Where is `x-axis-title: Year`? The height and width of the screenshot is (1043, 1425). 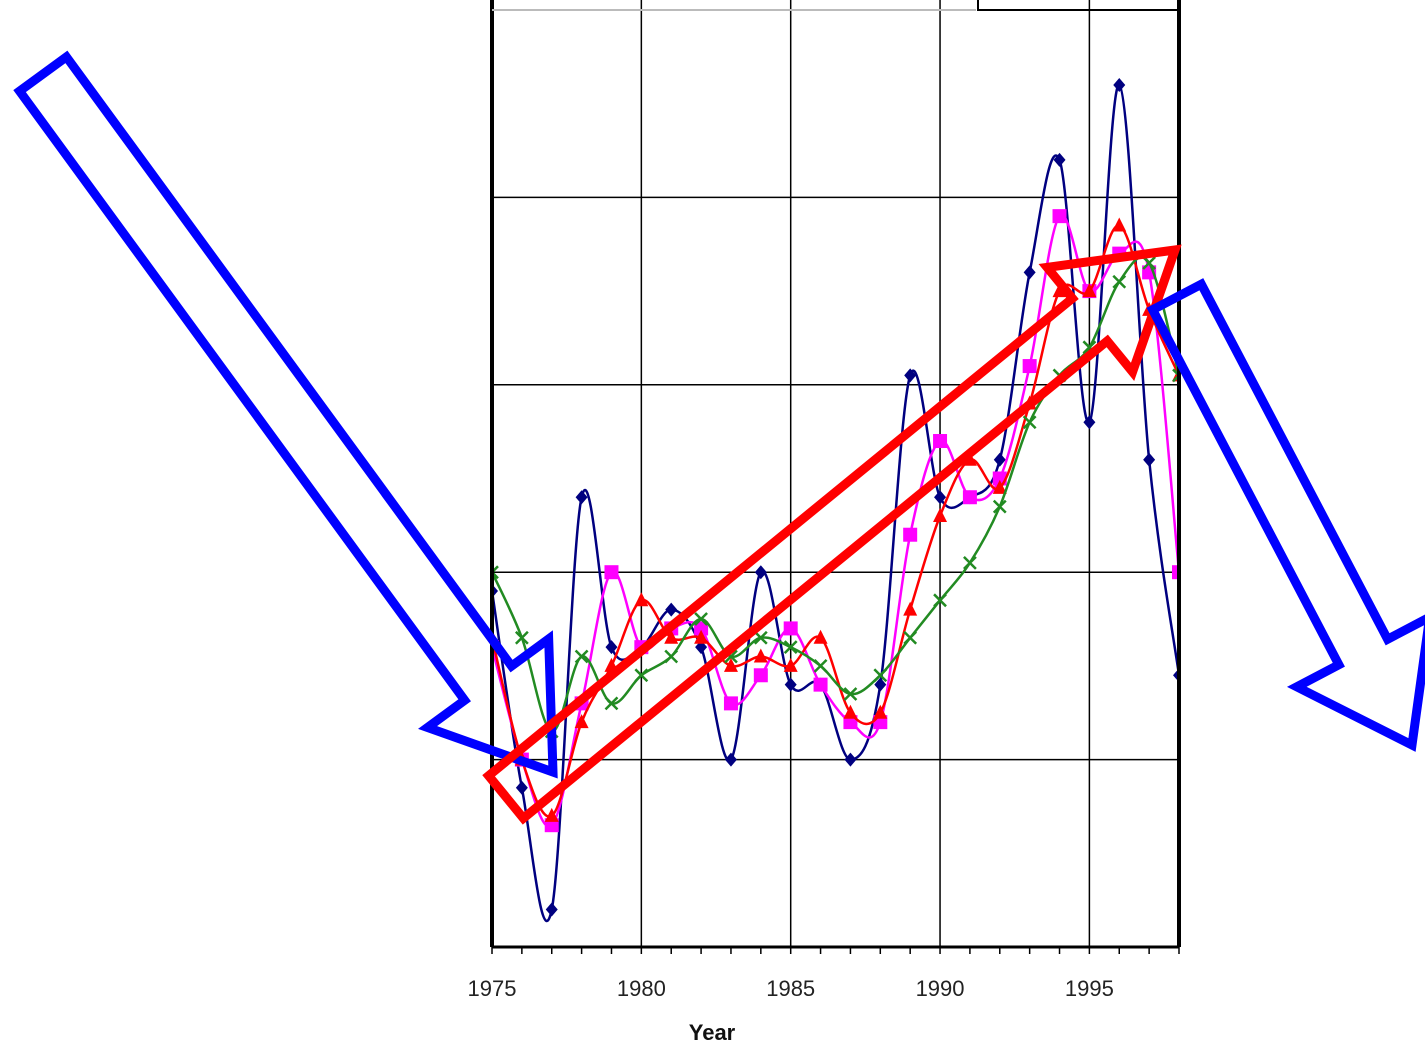 x-axis-title: Year is located at coordinates (712, 1031).